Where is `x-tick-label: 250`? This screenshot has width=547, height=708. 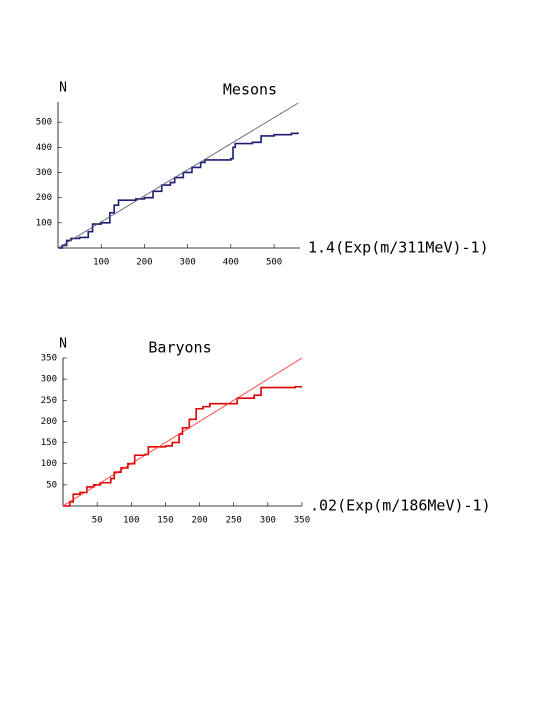 x-tick-label: 250 is located at coordinates (234, 521).